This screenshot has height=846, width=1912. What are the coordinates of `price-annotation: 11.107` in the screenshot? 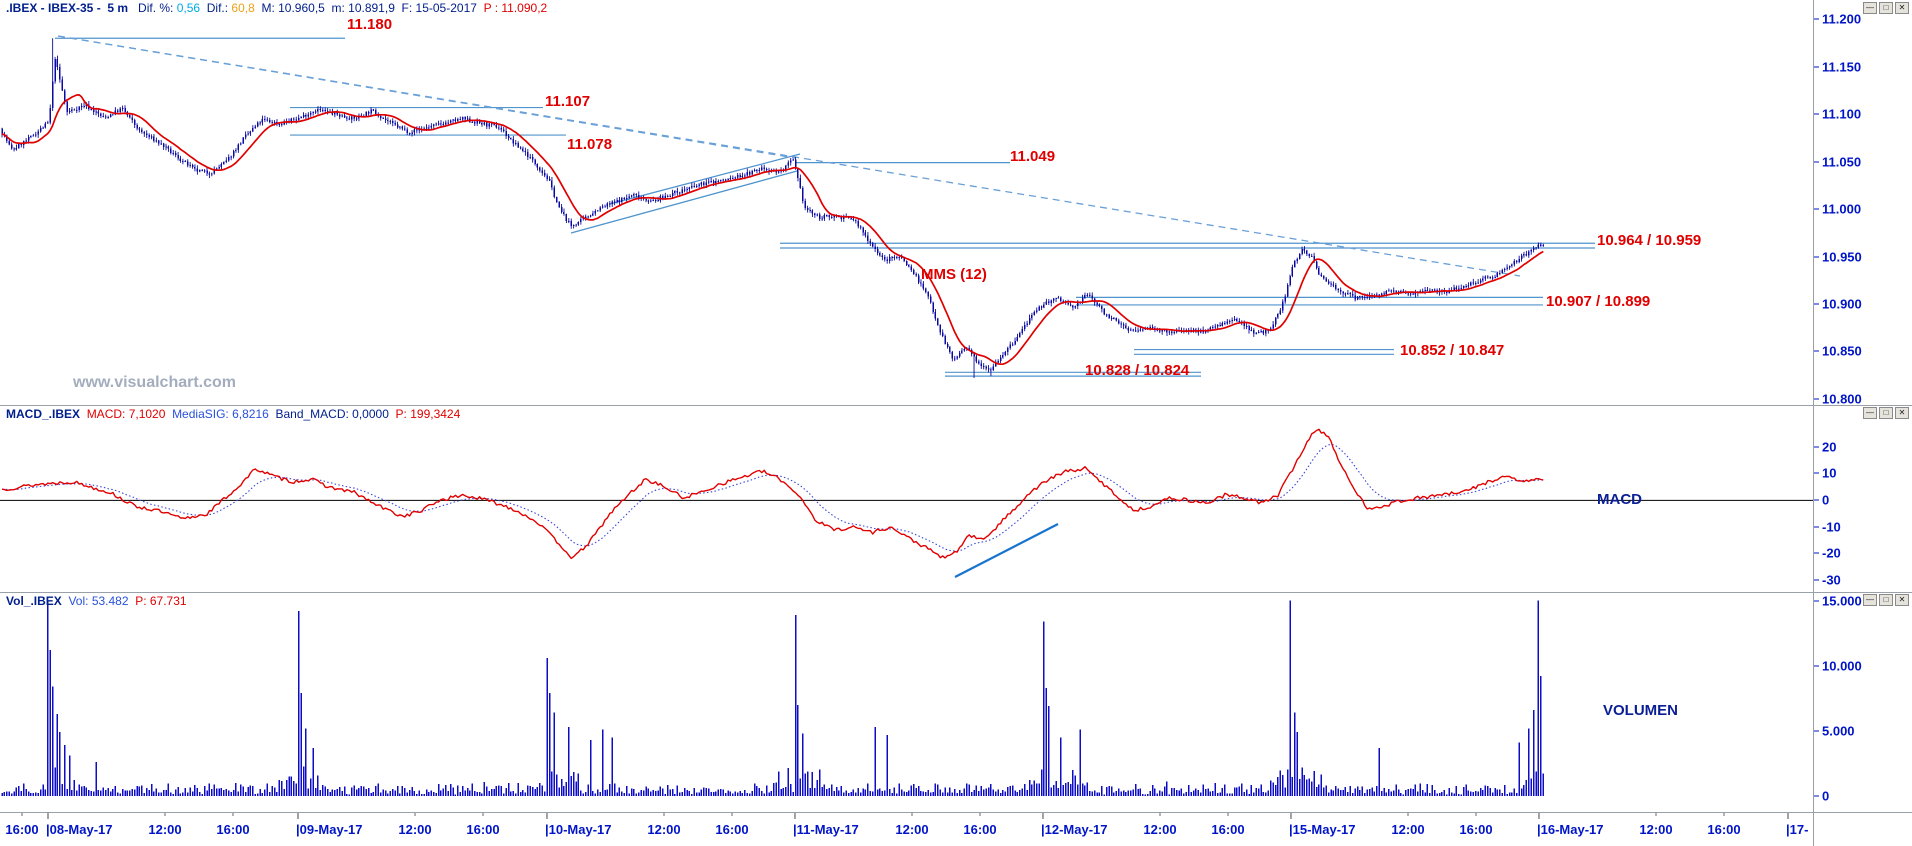 It's located at (568, 101).